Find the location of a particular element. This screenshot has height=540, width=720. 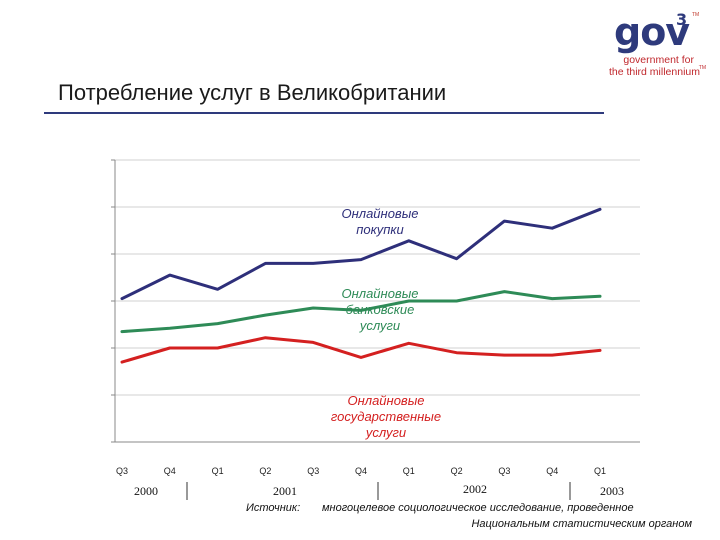

logo-tagline-2: the third millennium is located at coordinates (654, 72).